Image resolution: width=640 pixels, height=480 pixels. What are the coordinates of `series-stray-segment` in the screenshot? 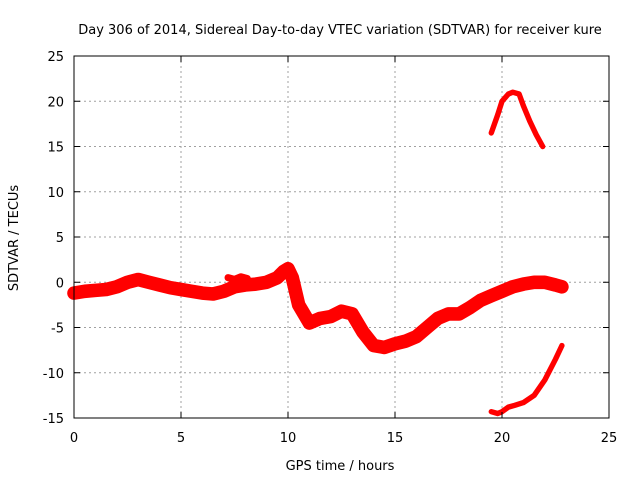 It's located at (237, 278).